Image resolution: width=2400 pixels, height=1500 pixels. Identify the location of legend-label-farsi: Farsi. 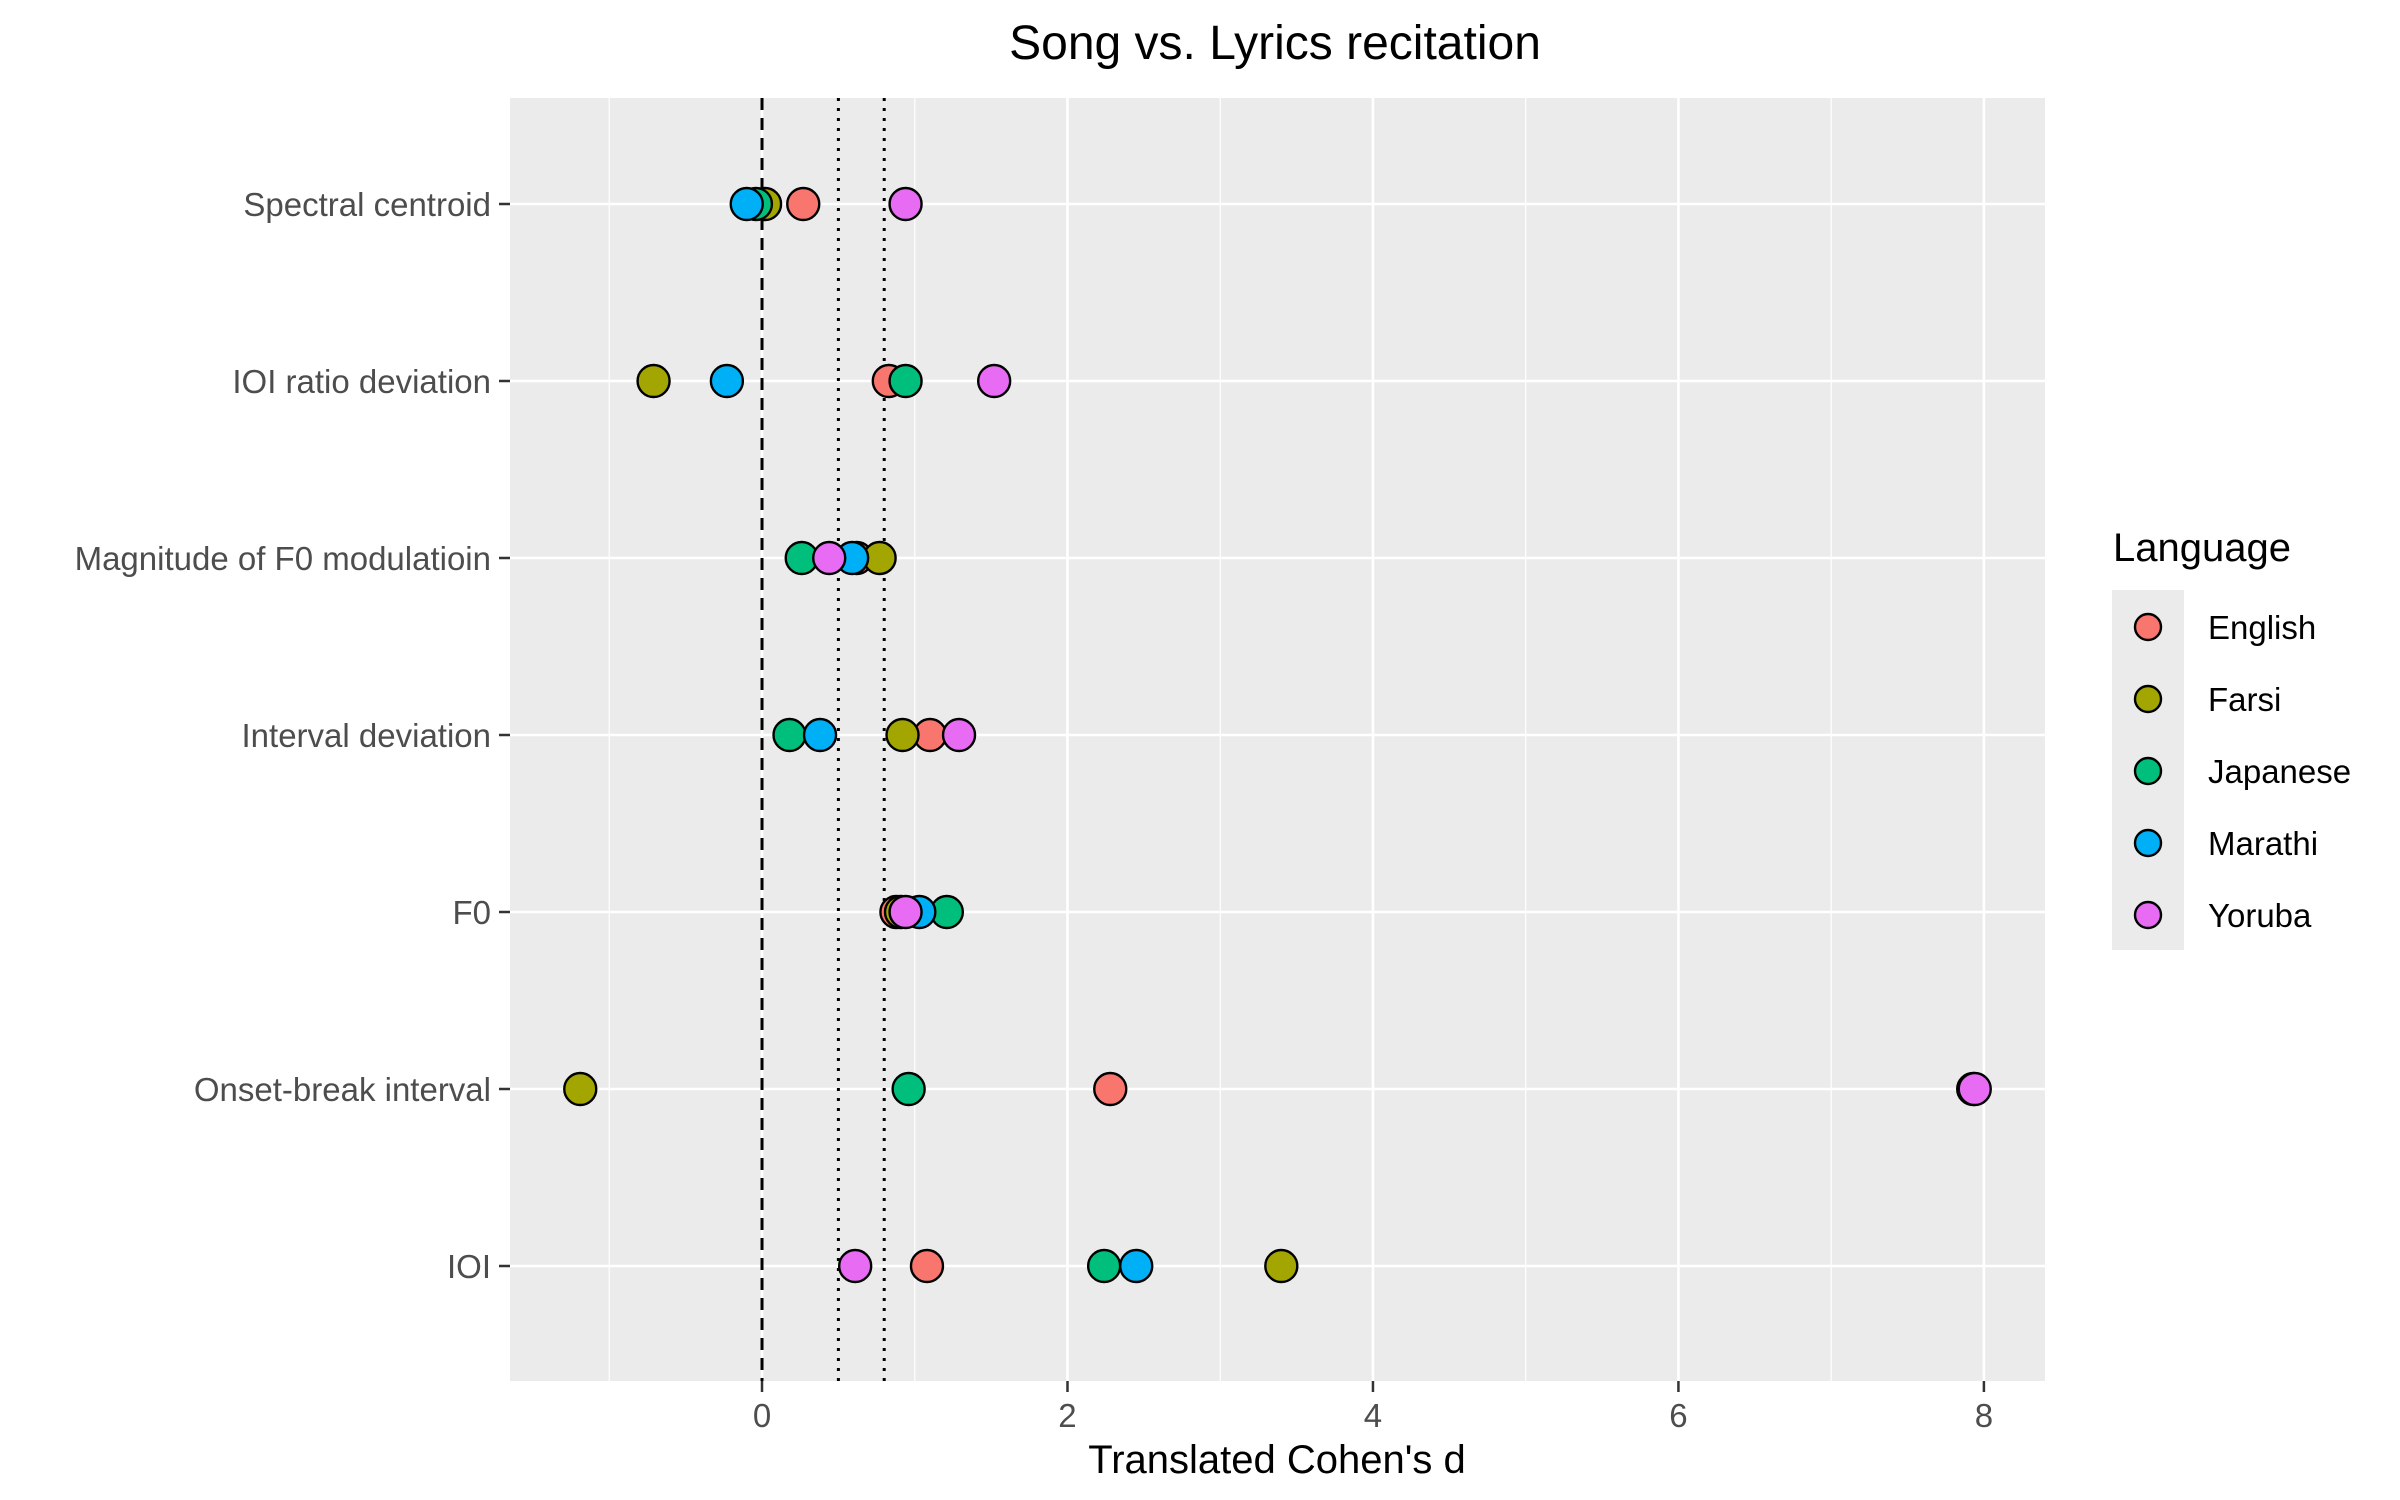
(2244, 699).